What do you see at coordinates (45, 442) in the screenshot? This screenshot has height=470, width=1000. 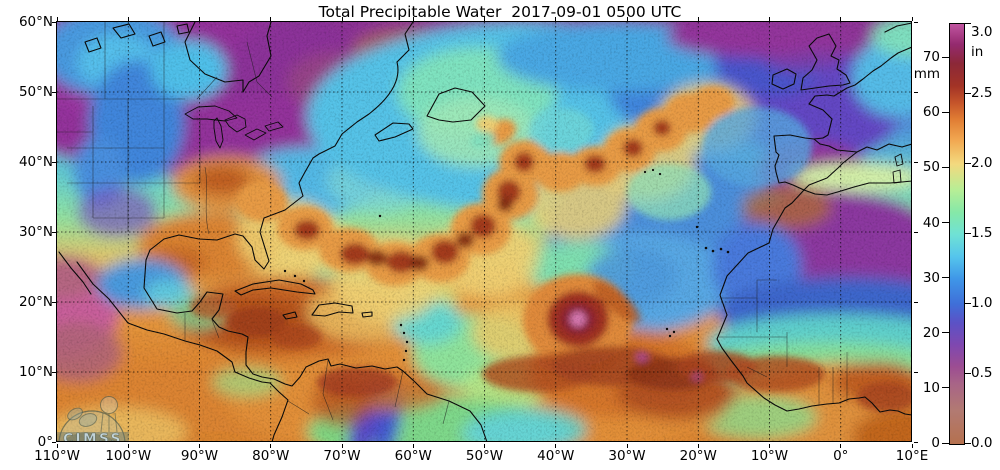 I see `lat-axis-label: 0°` at bounding box center [45, 442].